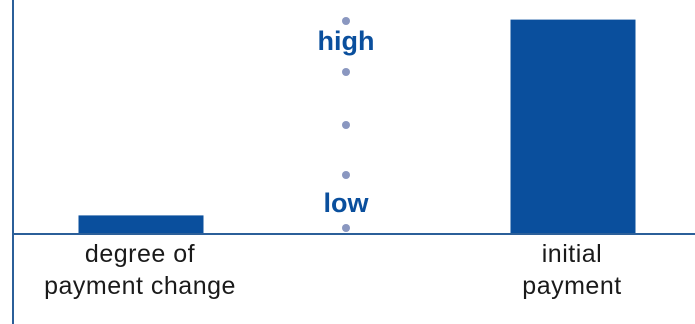 The width and height of the screenshot is (695, 324). What do you see at coordinates (572, 254) in the screenshot?
I see `category-label-line: initial` at bounding box center [572, 254].